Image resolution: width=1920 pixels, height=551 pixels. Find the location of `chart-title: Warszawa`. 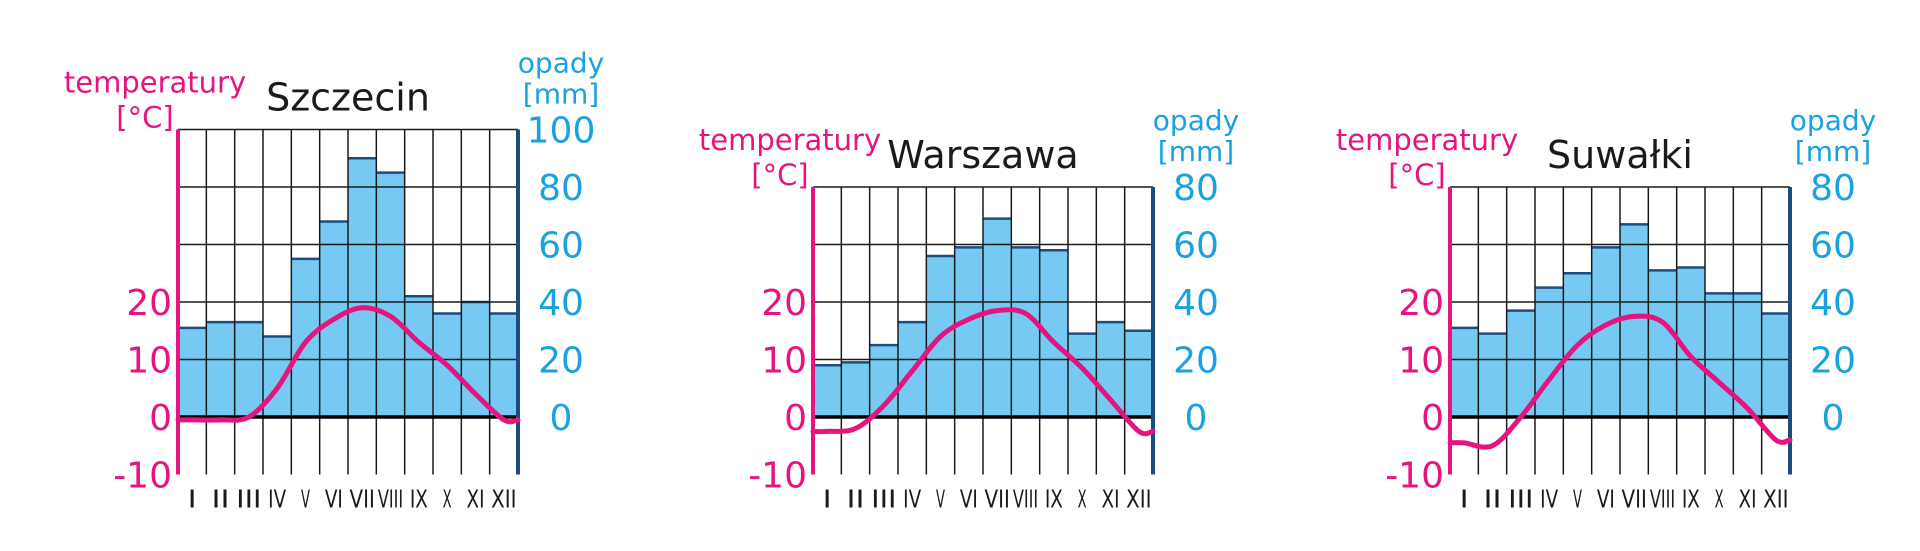

chart-title: Warszawa is located at coordinates (982, 155).